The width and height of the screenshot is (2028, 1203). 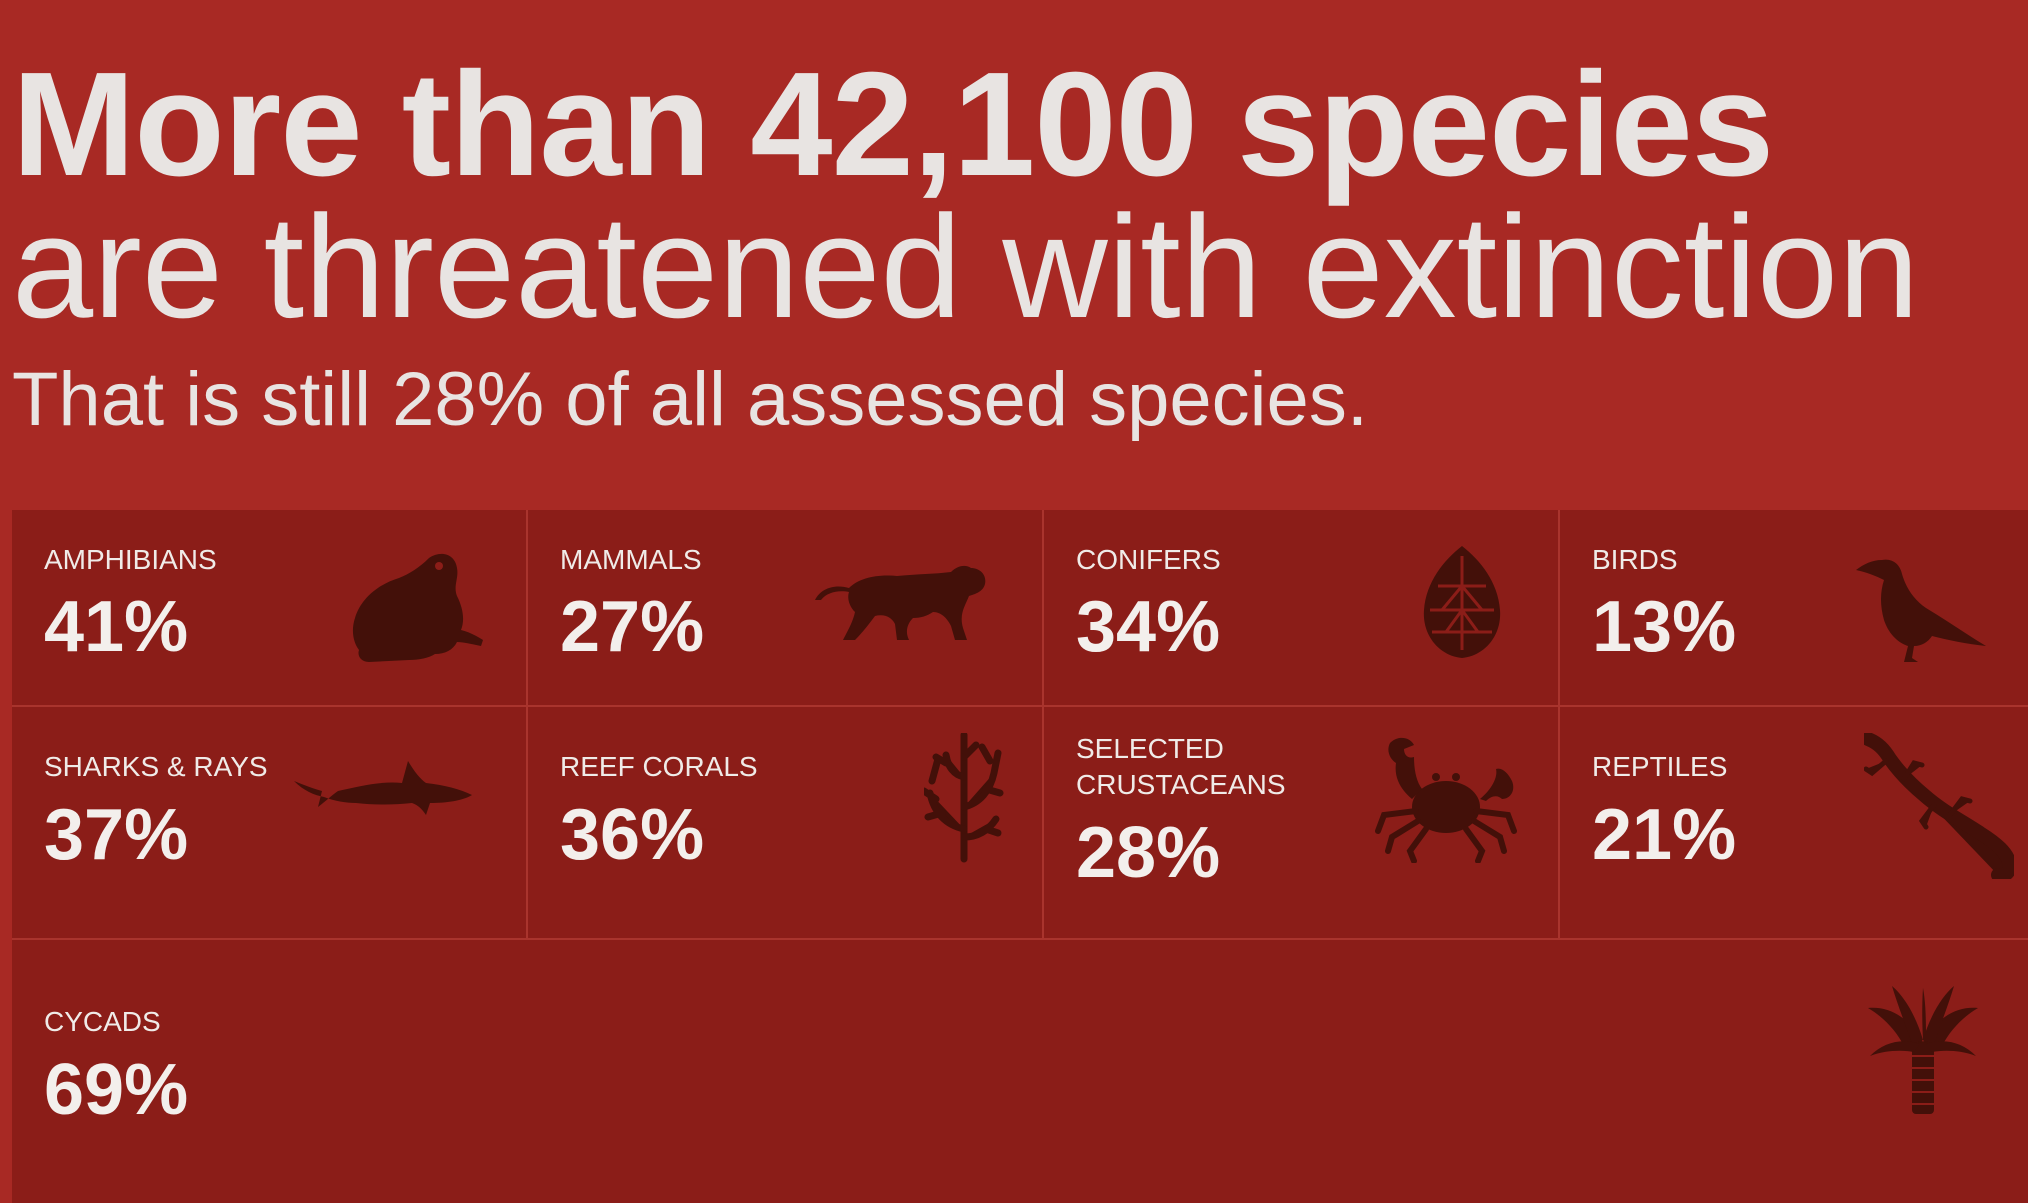 What do you see at coordinates (116, 1090) in the screenshot?
I see `category-percent: 69%` at bounding box center [116, 1090].